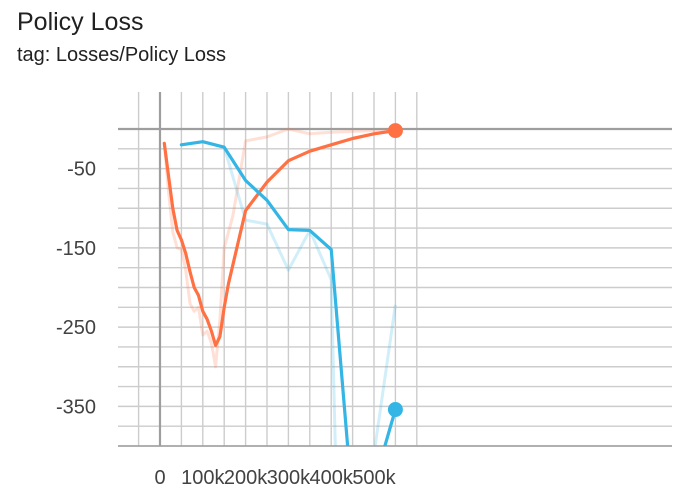 The image size is (692, 498). What do you see at coordinates (80, 22) in the screenshot?
I see `chart-title: Policy Loss` at bounding box center [80, 22].